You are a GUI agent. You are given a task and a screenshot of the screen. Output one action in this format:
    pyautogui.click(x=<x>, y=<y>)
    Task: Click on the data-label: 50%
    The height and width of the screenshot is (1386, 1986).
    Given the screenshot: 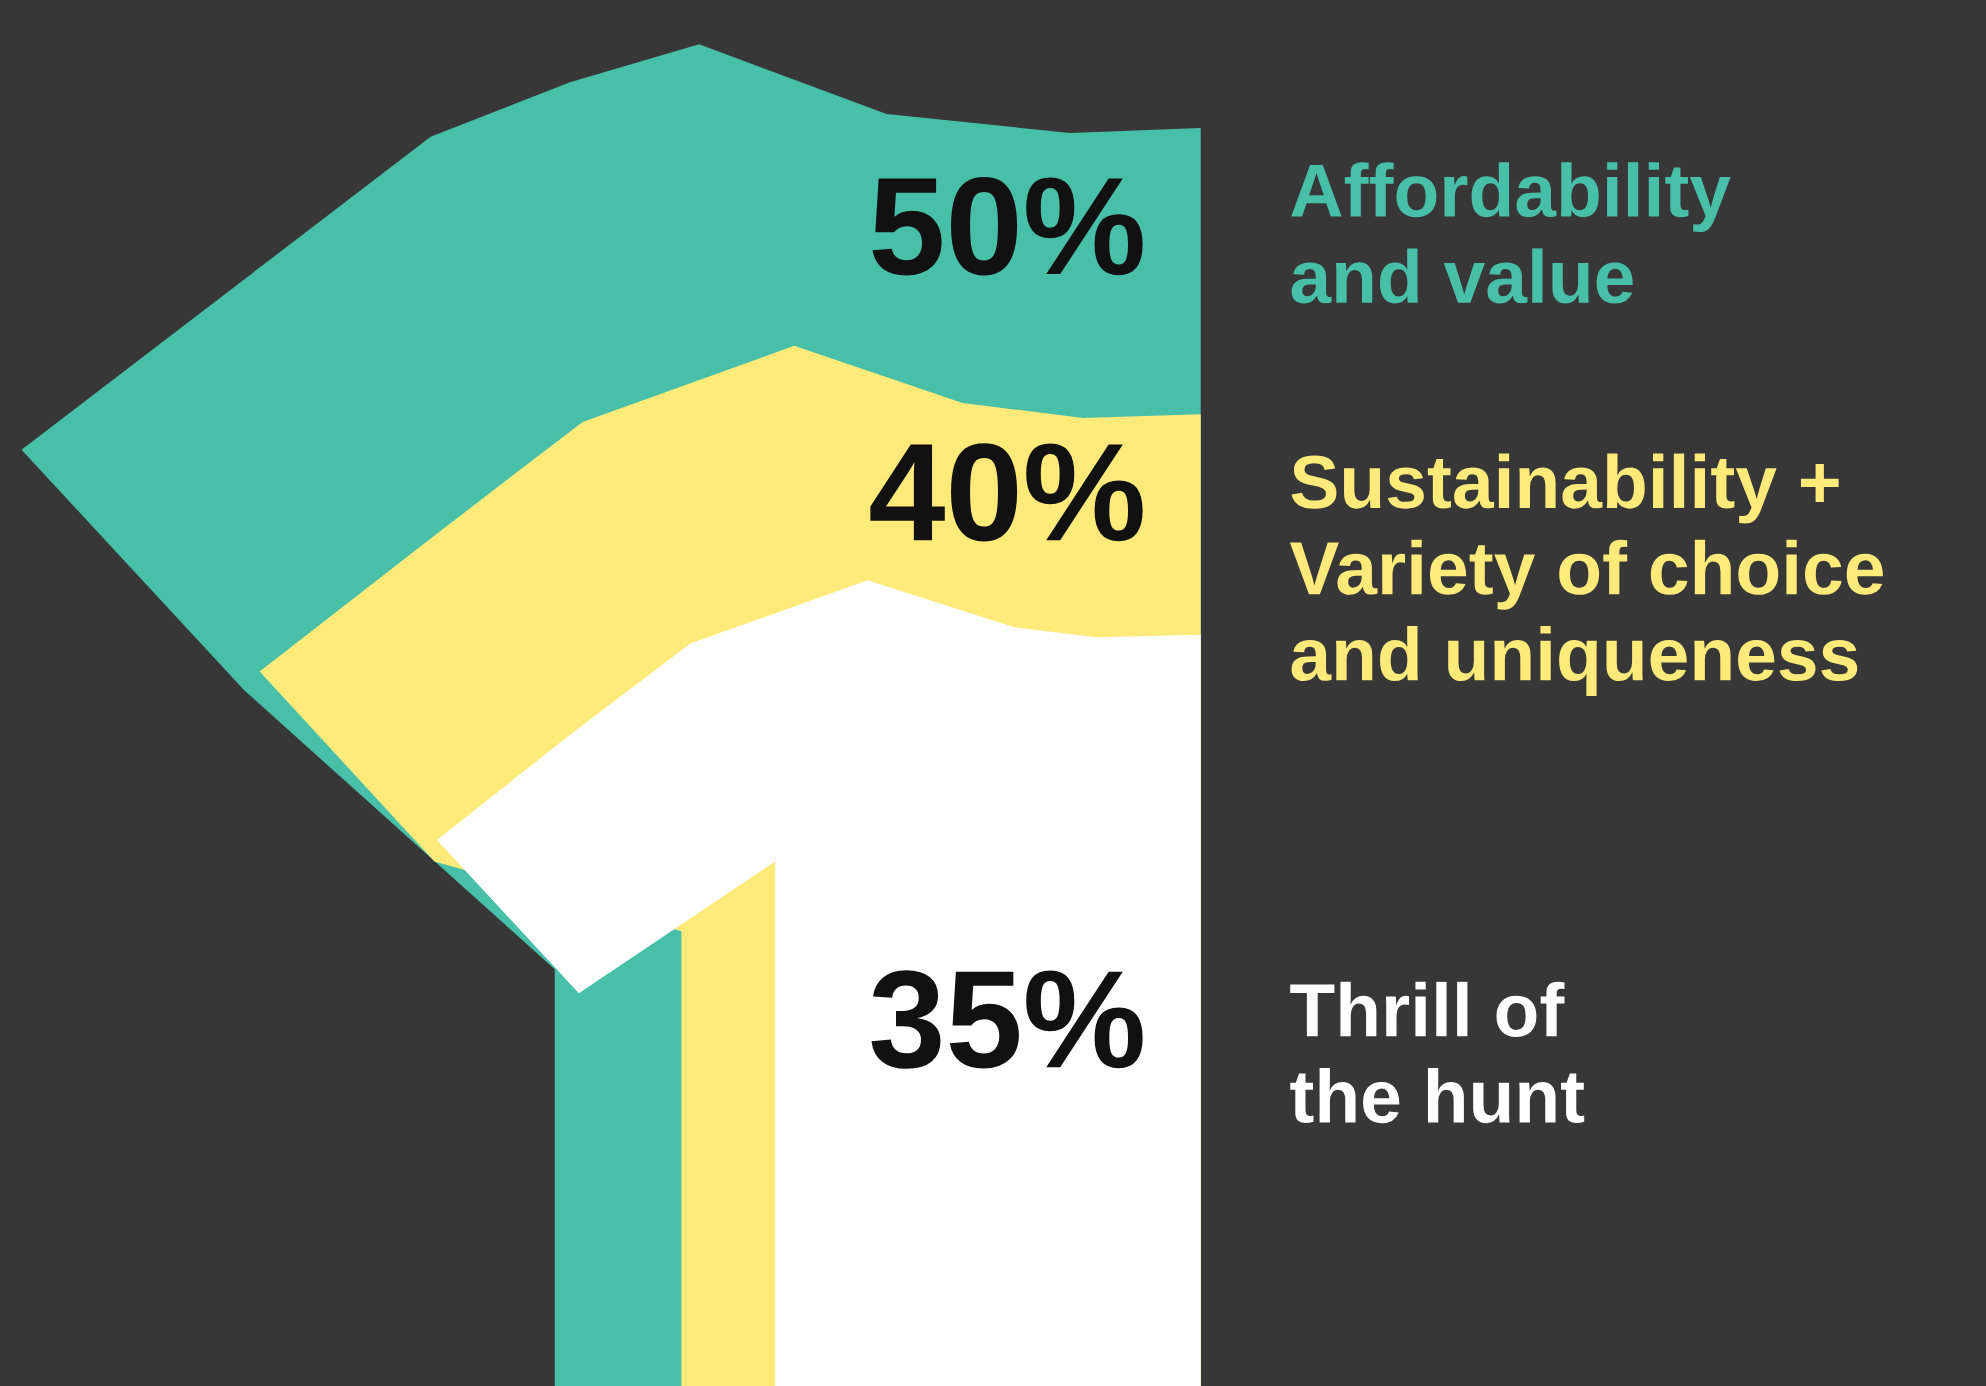 What is the action you would take?
    pyautogui.click(x=1007, y=226)
    